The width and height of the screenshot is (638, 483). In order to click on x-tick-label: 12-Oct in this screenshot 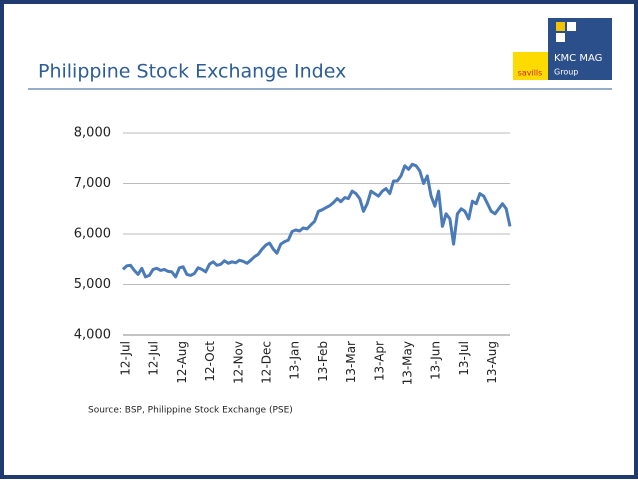, I will do `click(210, 361)`.